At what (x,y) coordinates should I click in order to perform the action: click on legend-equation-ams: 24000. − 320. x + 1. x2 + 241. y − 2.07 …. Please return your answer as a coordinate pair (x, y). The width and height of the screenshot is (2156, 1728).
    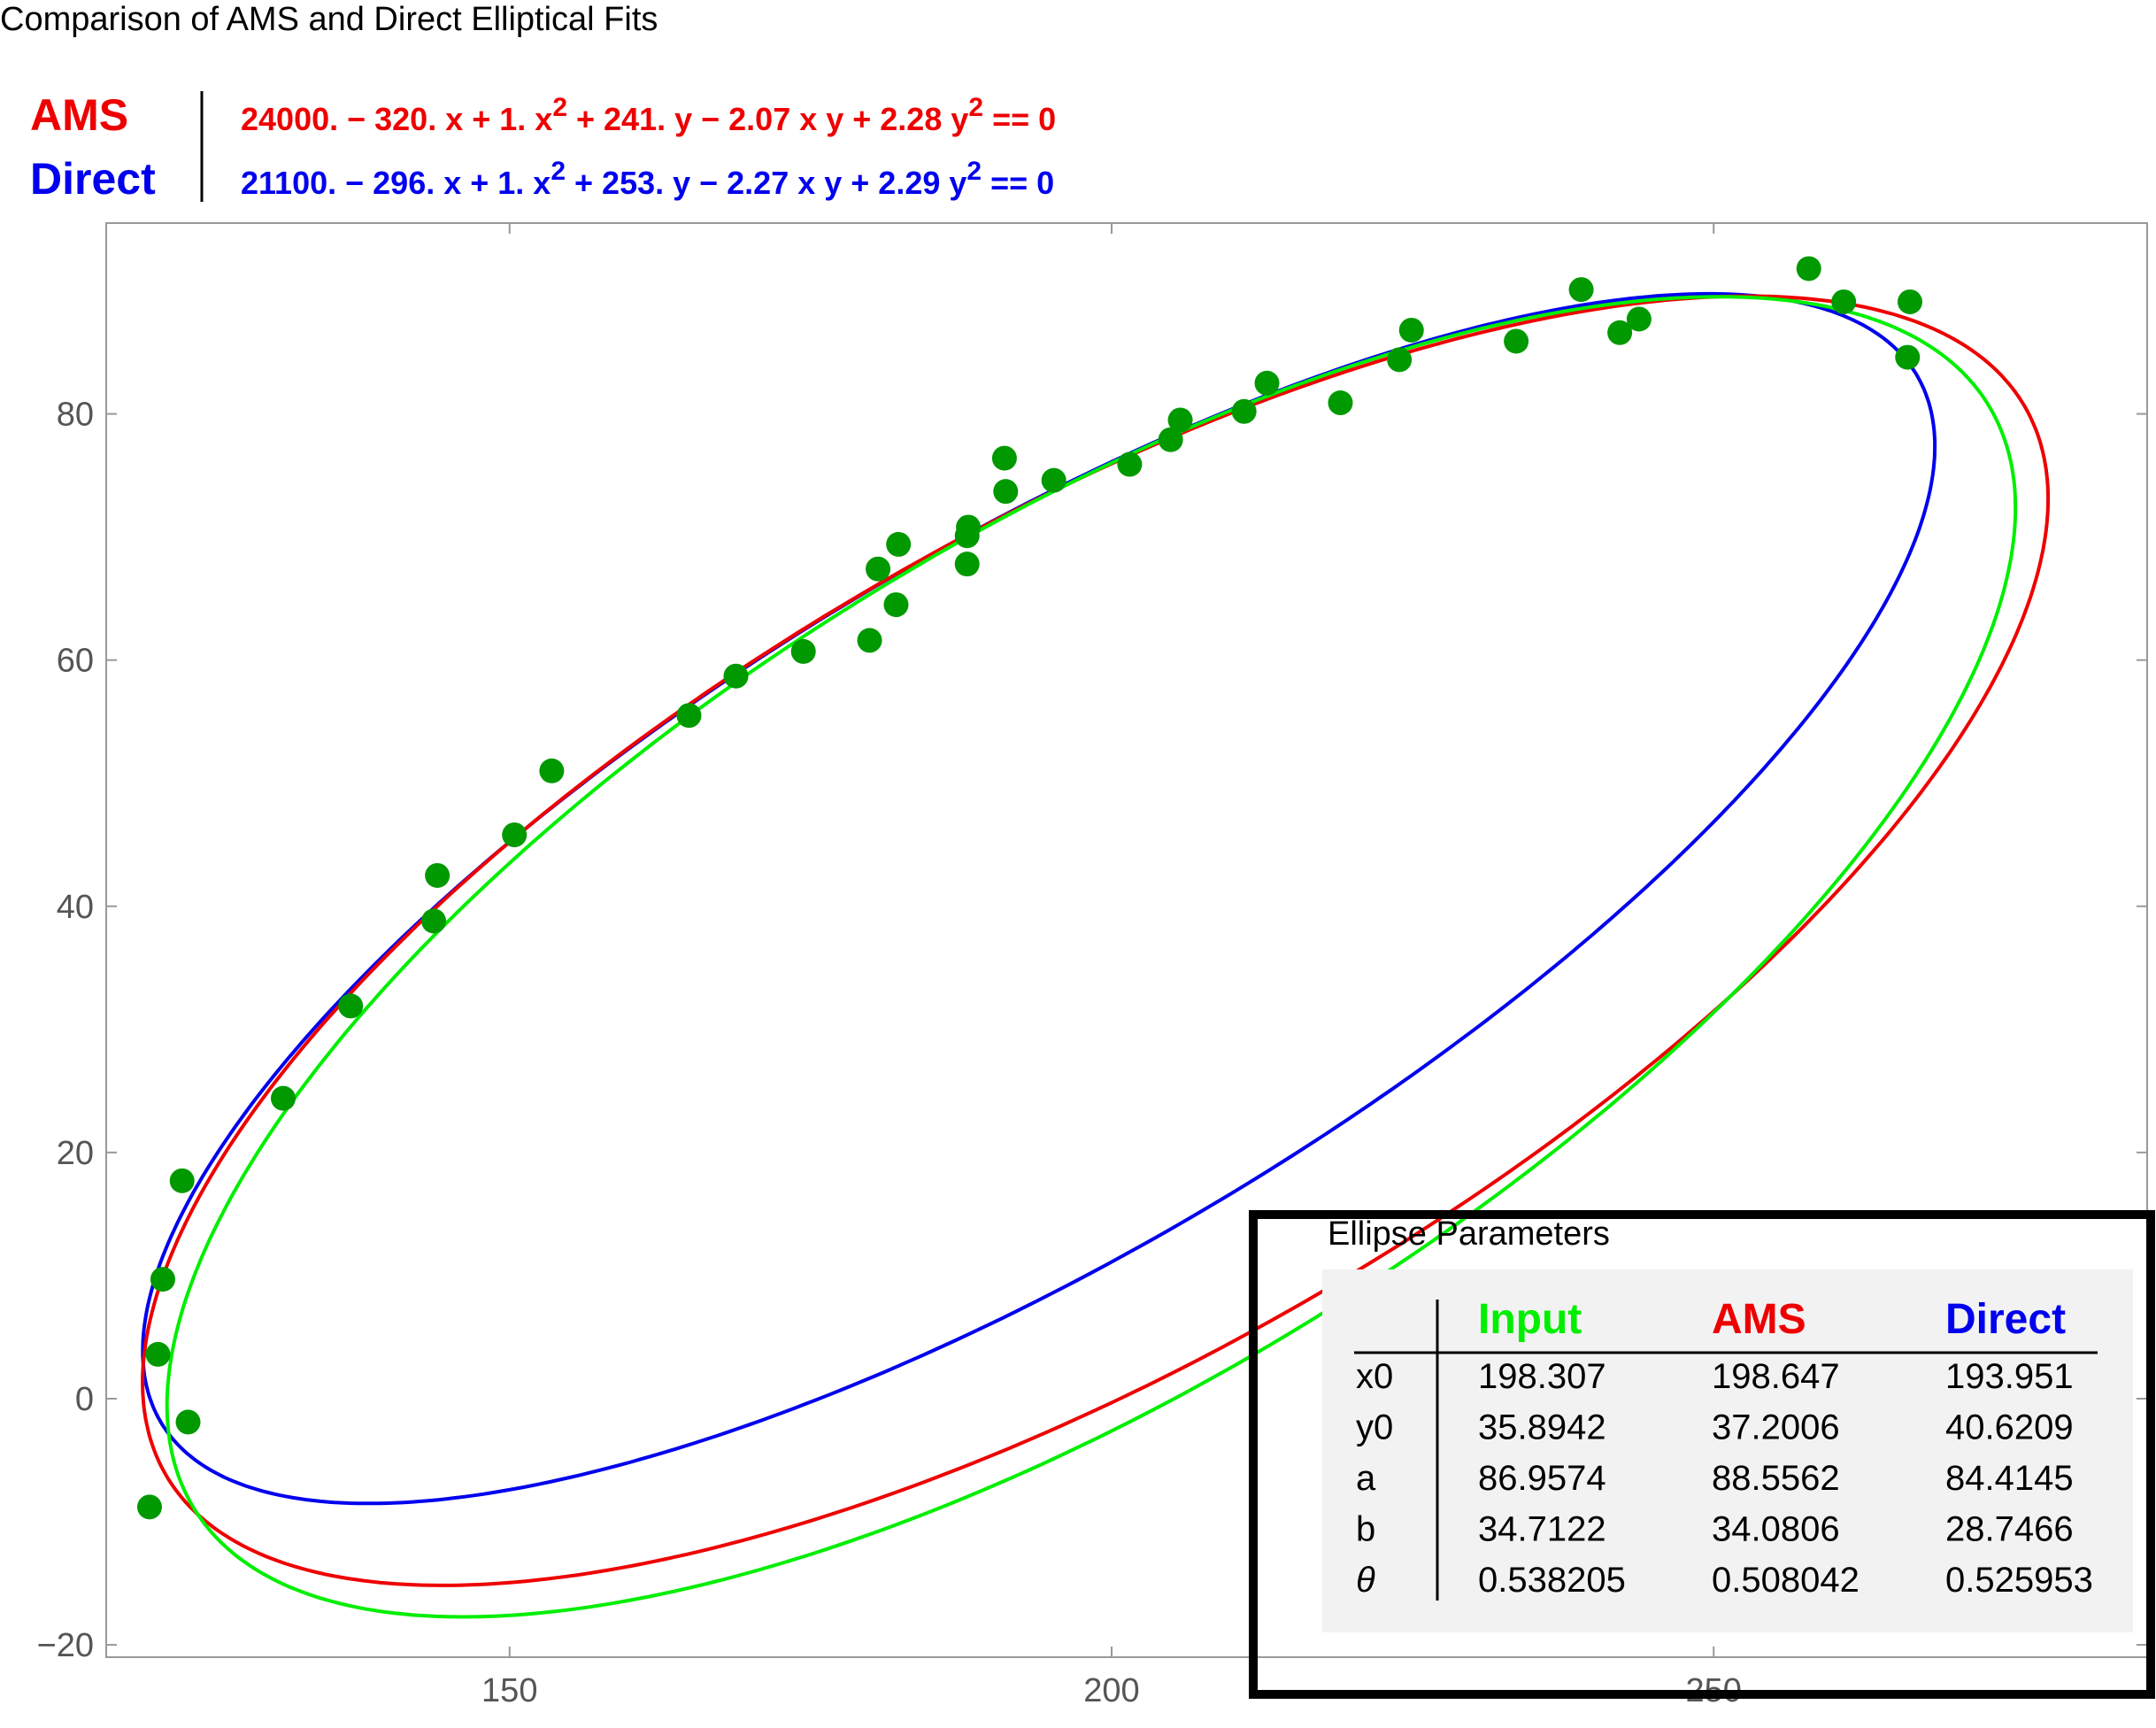
    Looking at the image, I should click on (649, 115).